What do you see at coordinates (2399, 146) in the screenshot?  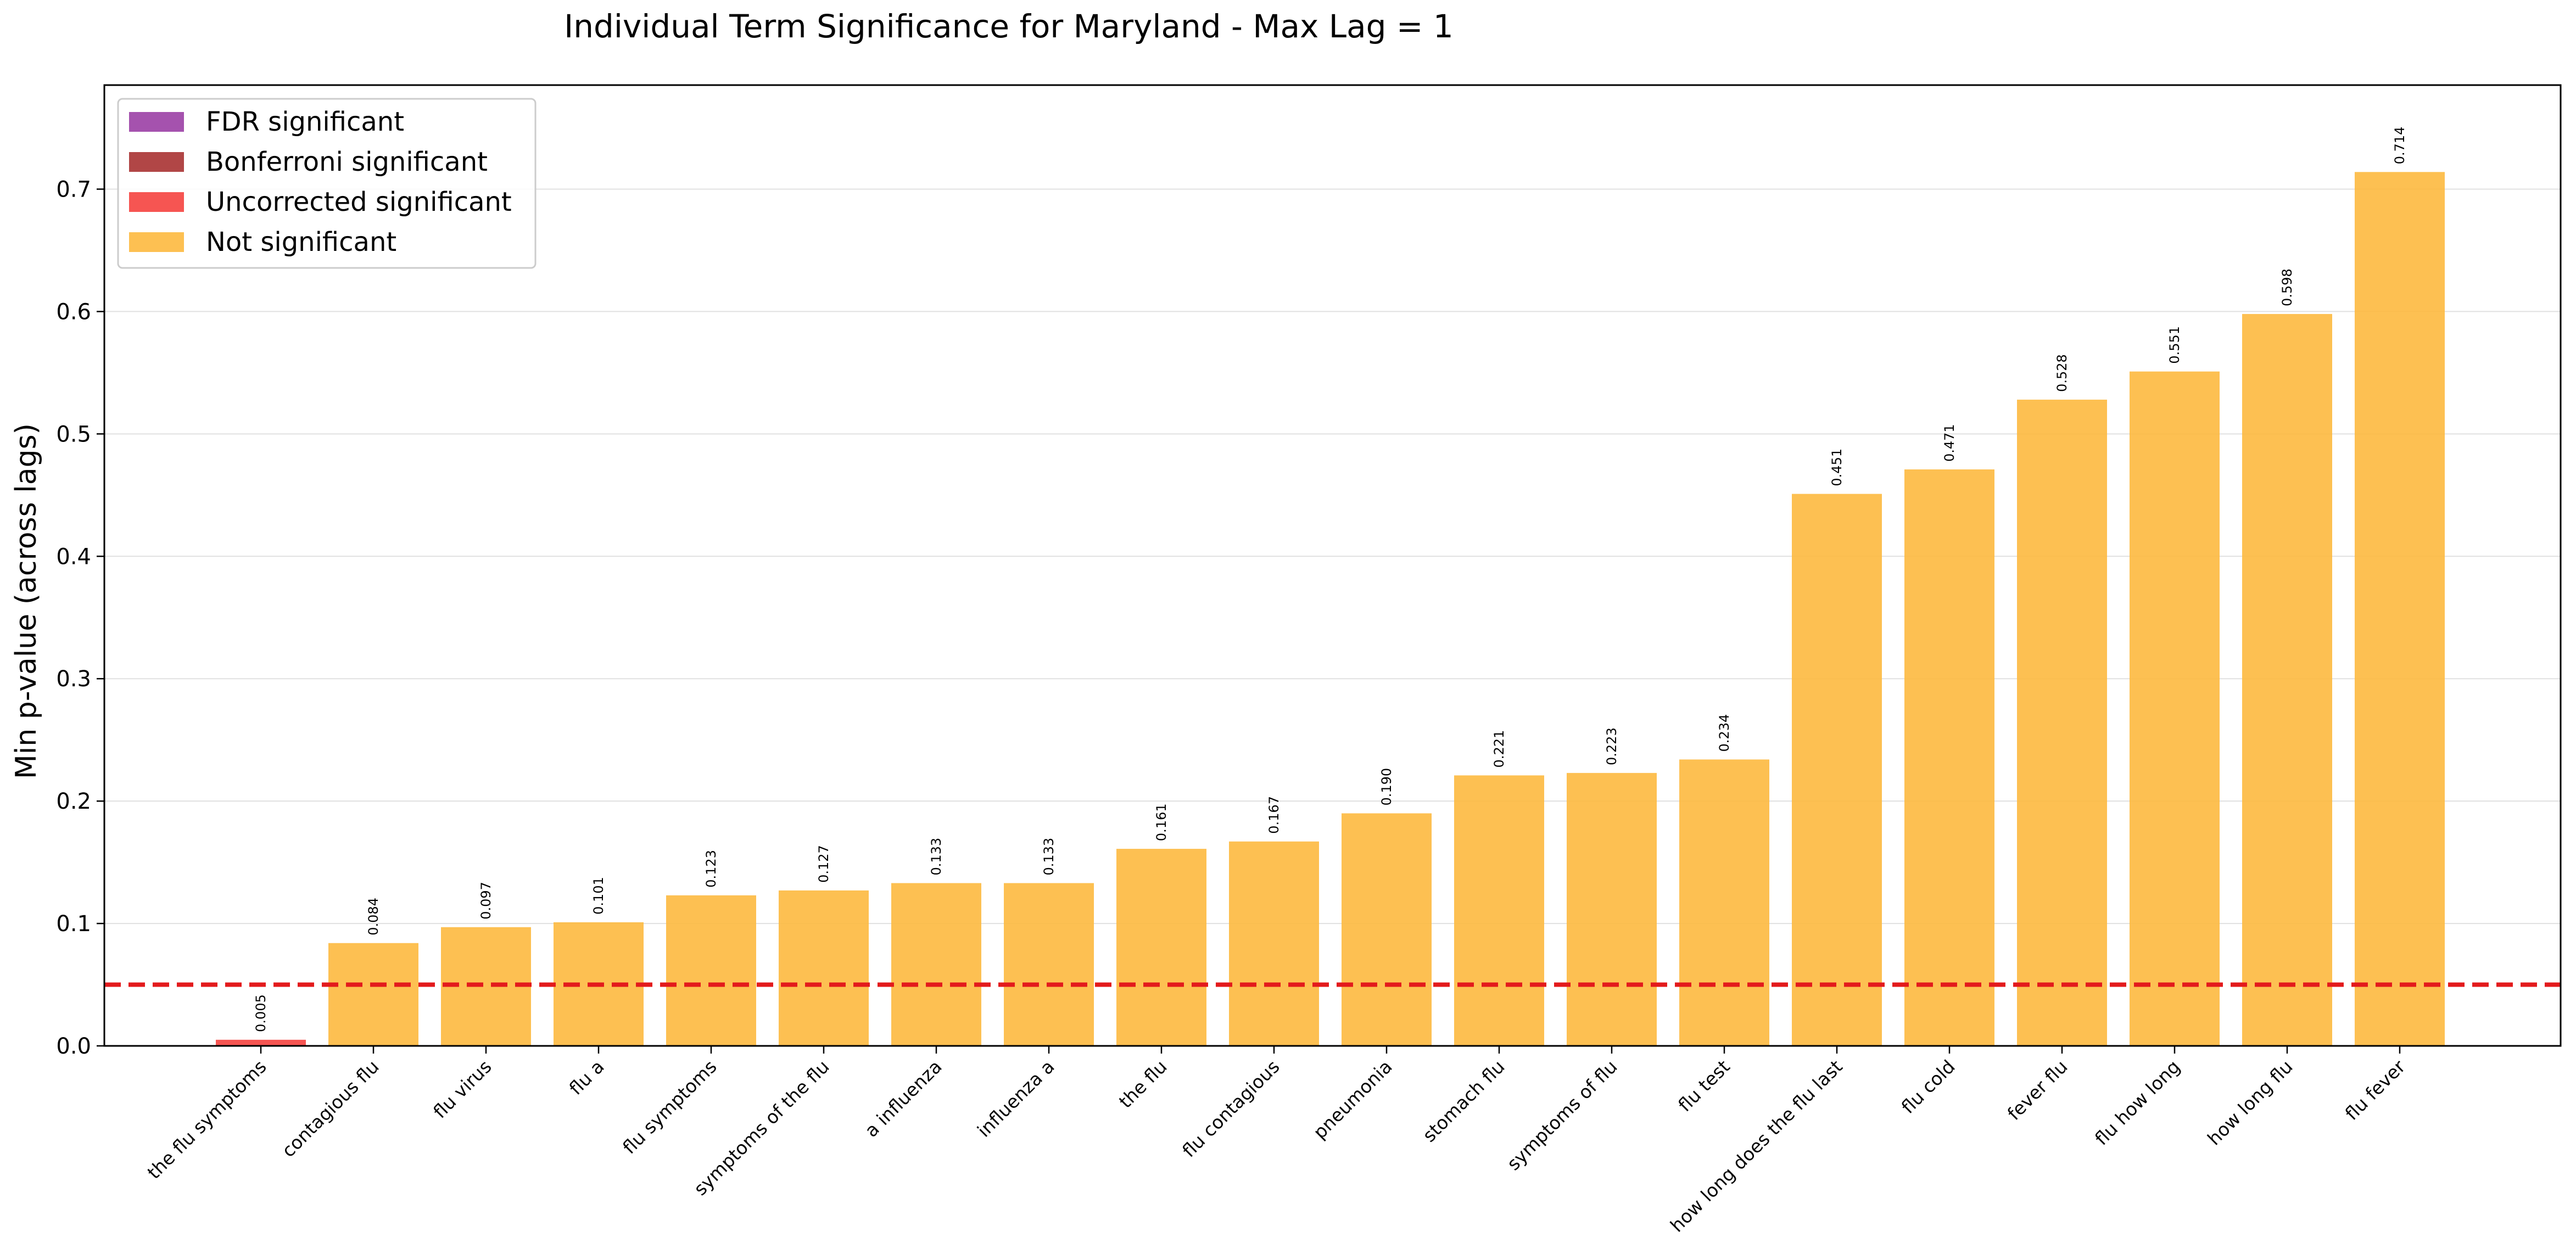 I see `bar-value-label: 0.714` at bounding box center [2399, 146].